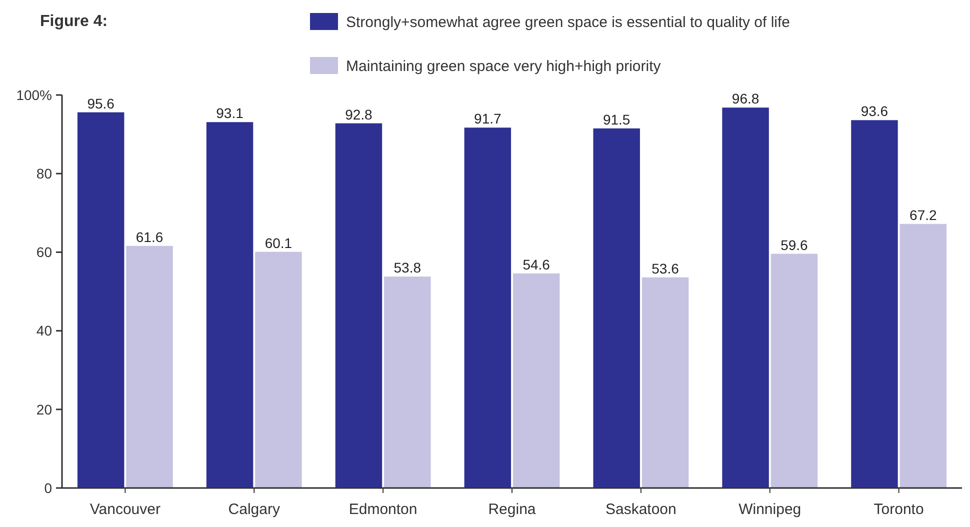  I want to click on x-tick-label: Calgary, so click(254, 509).